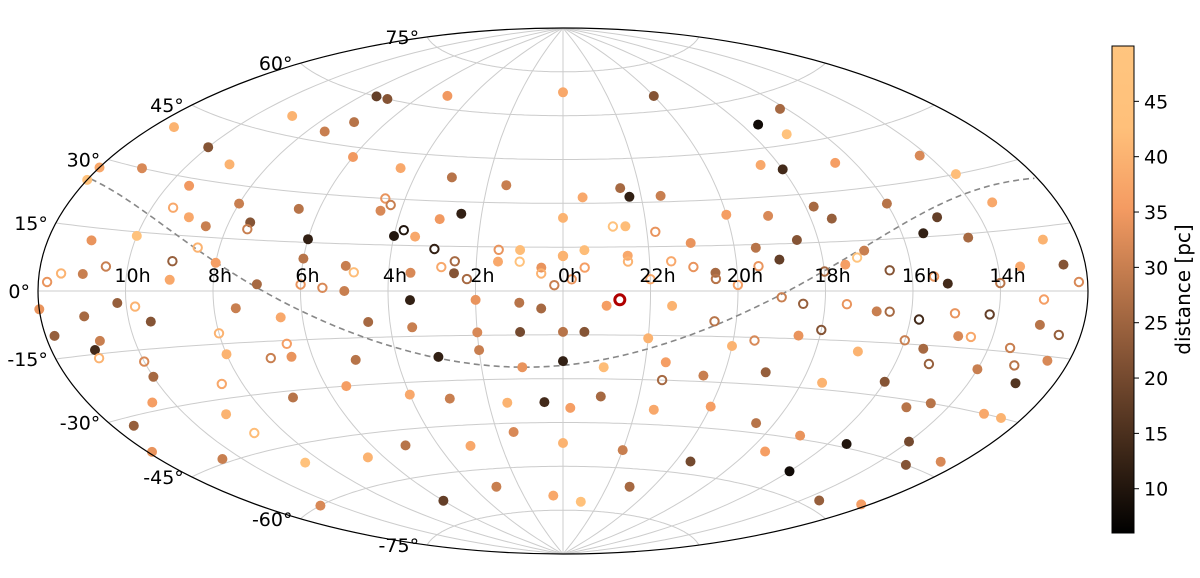  Describe the element at coordinates (1156, 490) in the screenshot. I see `colorbar-tick-label: 10` at that location.